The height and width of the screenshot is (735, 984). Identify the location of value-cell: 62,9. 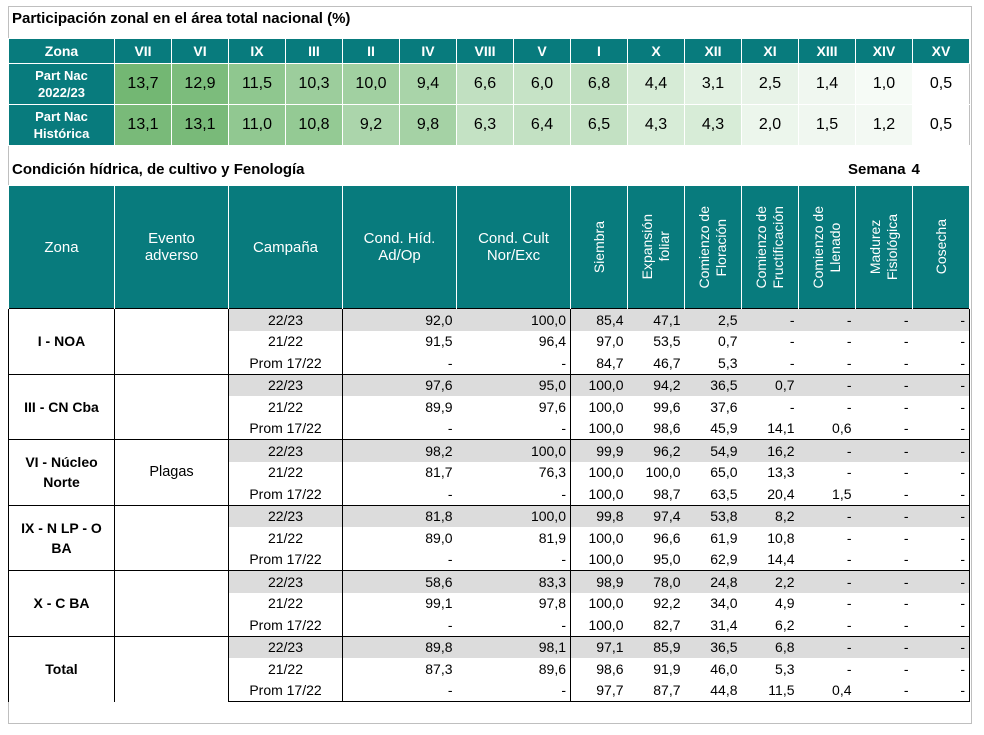
(724, 559).